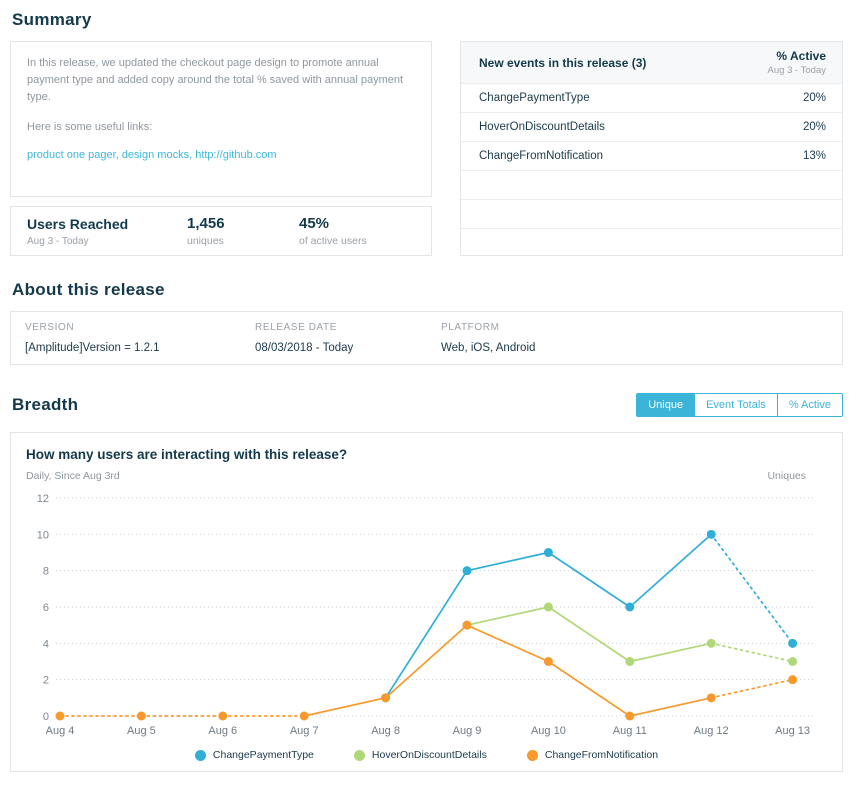 The height and width of the screenshot is (805, 857). I want to click on users-reached-title-block: Users Reached Aug 3 - Today, so click(107, 231).